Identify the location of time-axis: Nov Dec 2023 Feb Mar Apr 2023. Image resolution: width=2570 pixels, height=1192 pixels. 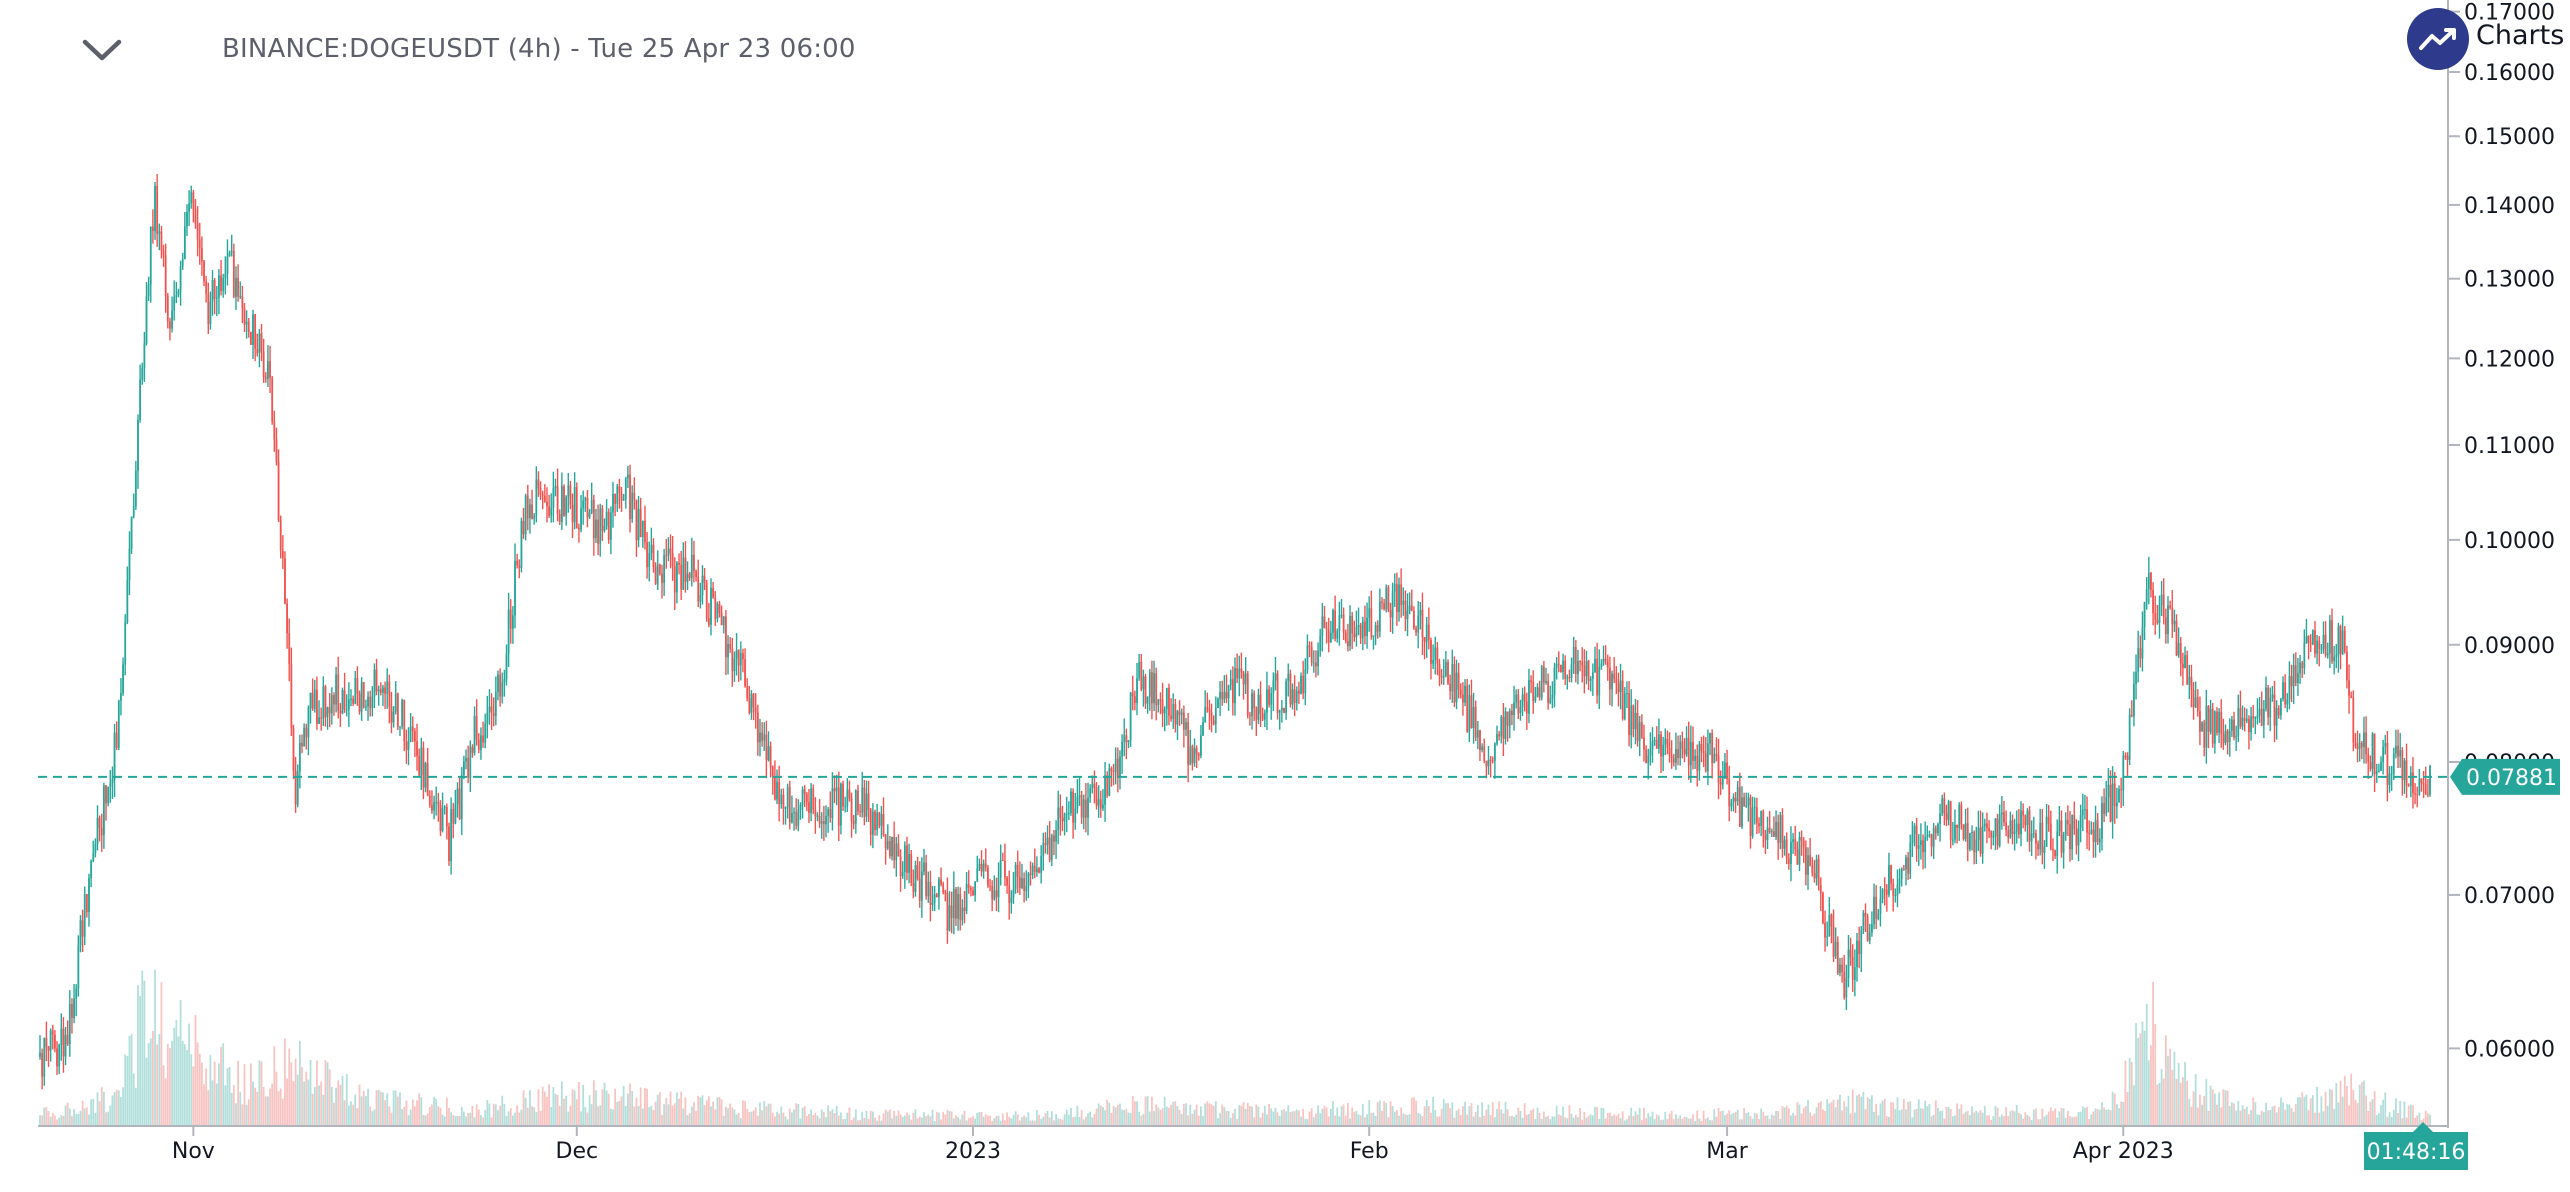
(1173, 1145).